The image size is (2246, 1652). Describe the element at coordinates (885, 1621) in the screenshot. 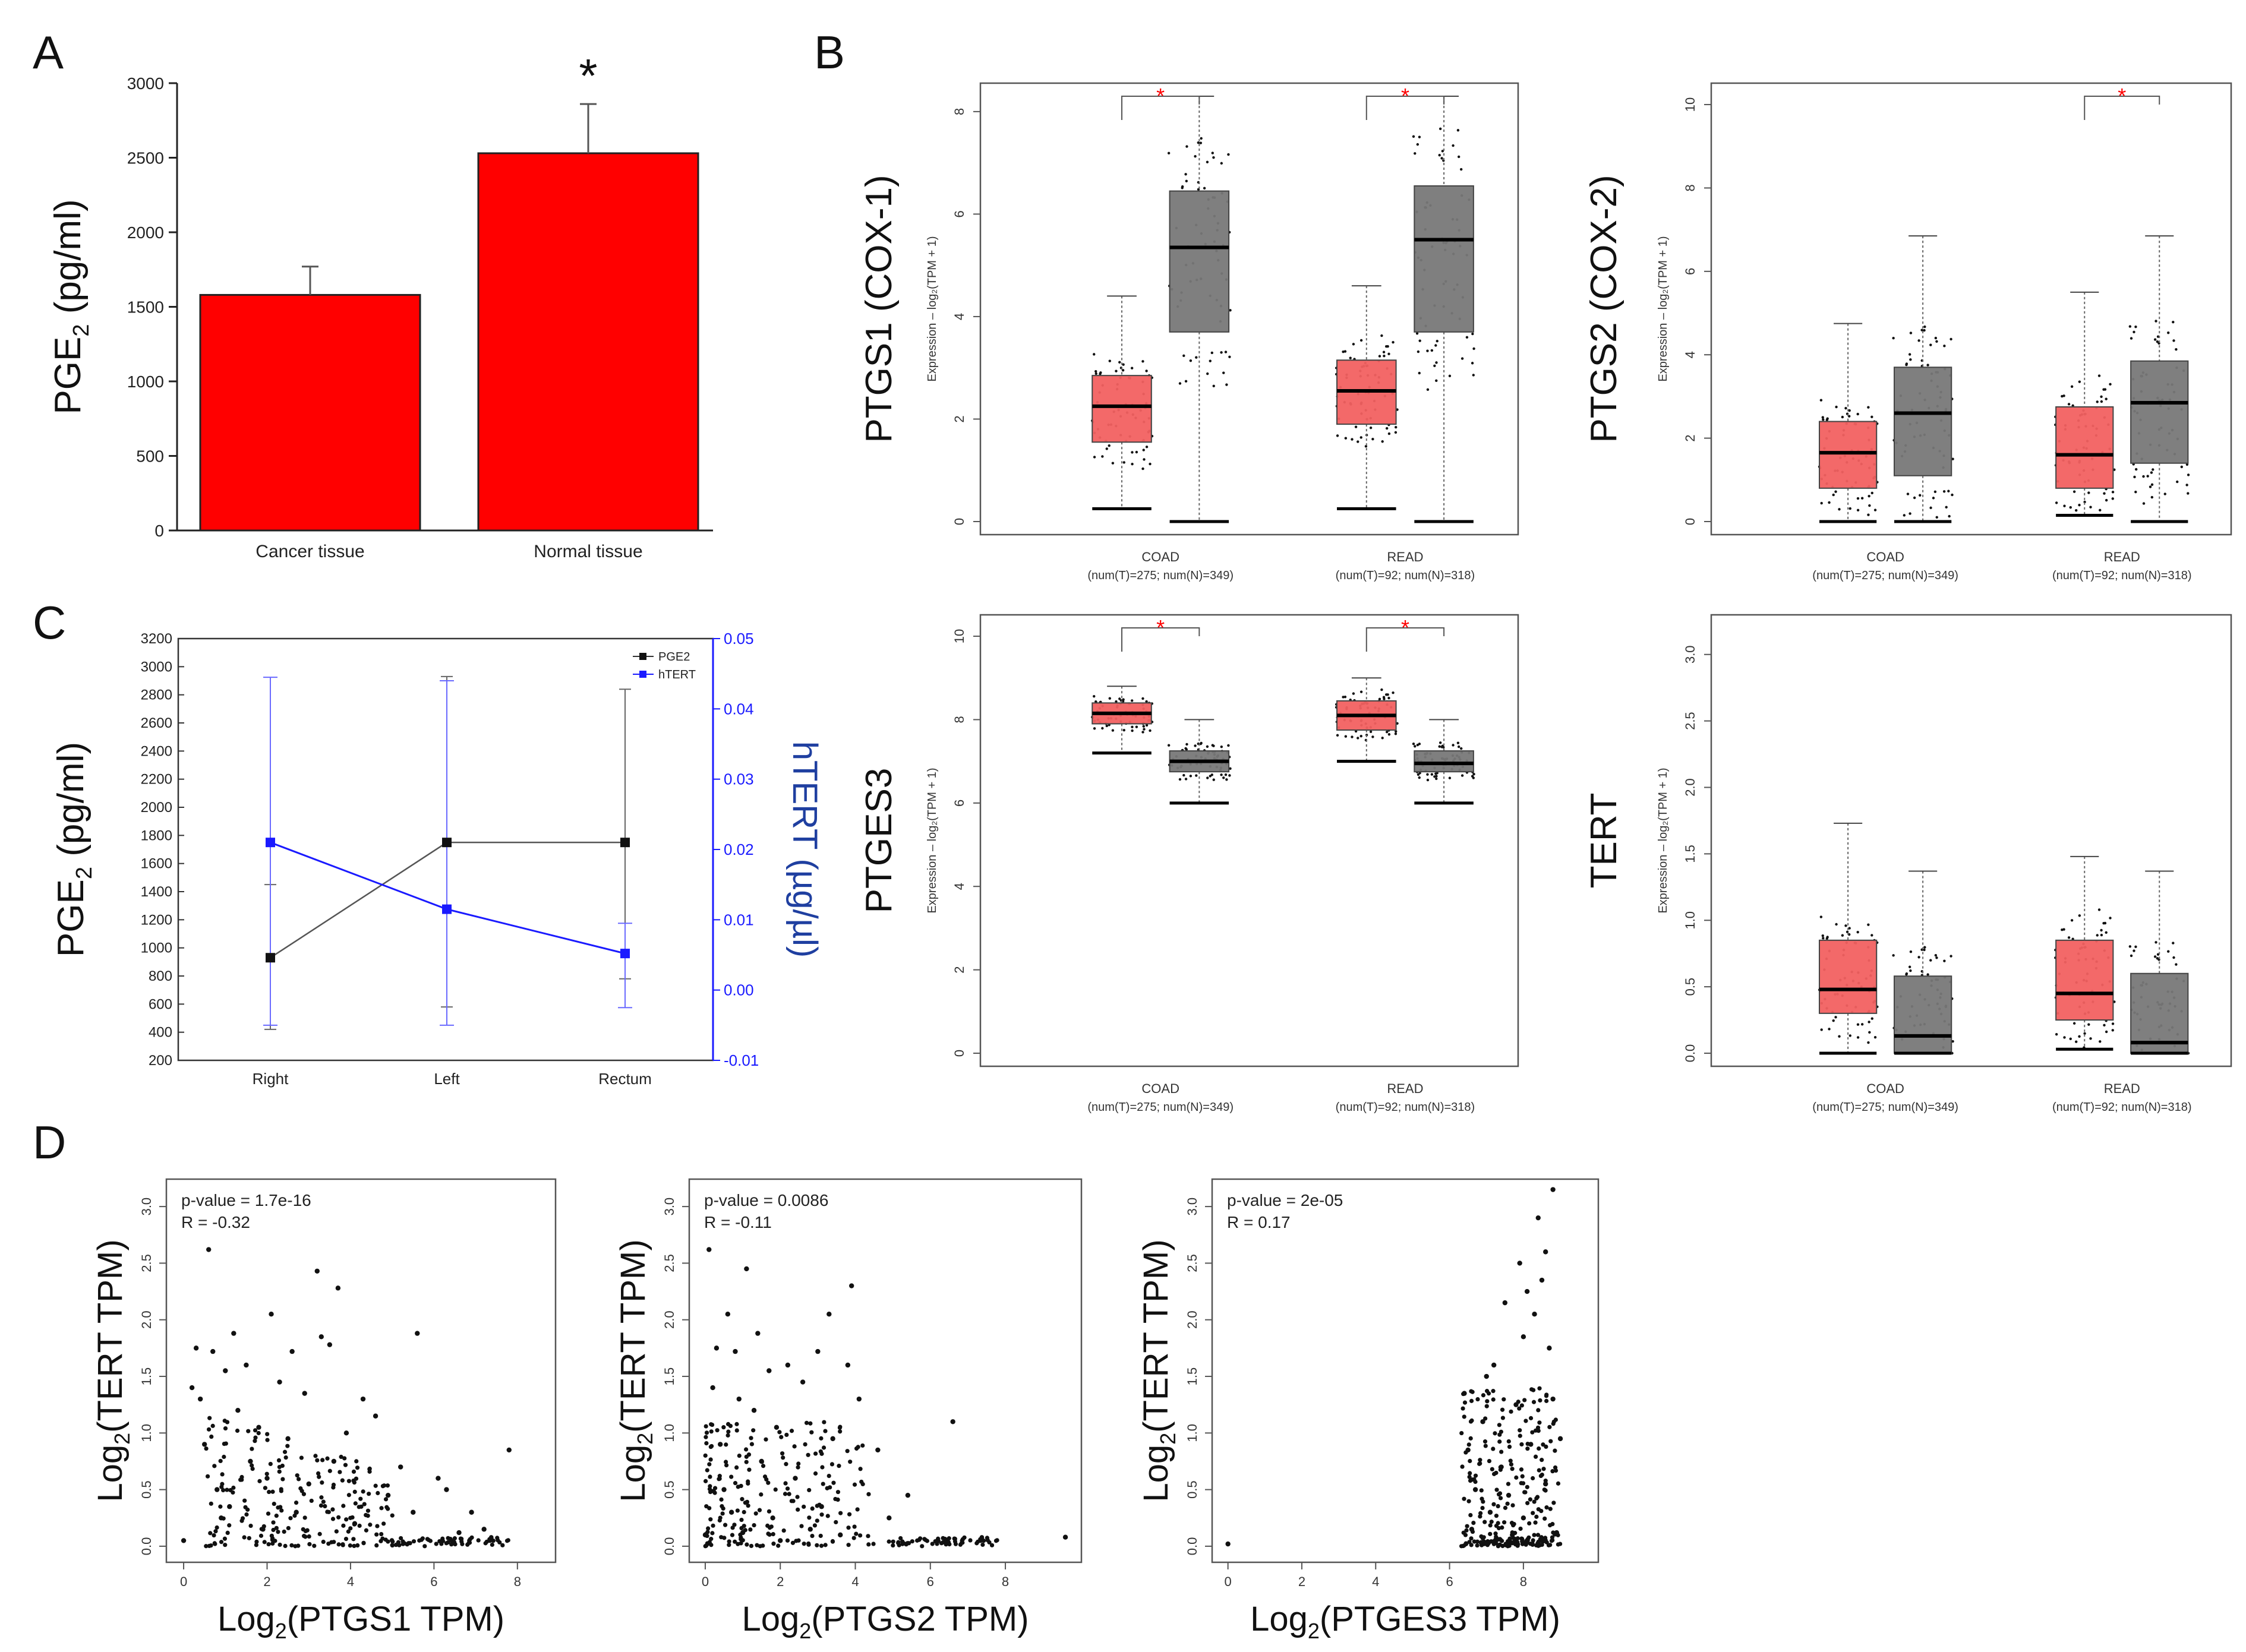

I see `x-axis-label: Log2(PTGS2 TPM)` at that location.